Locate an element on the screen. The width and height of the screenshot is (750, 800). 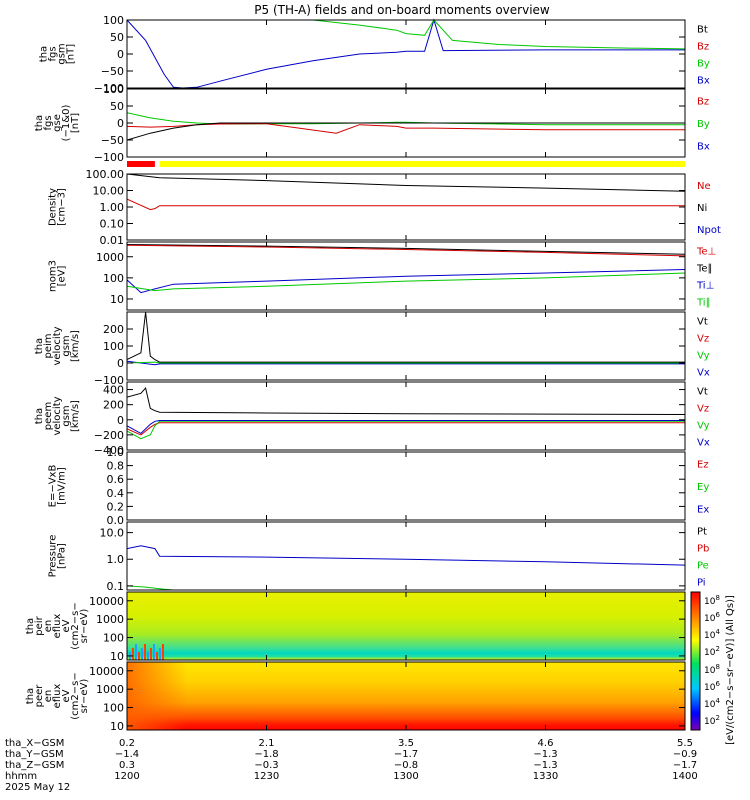
time-row-value: 1400 is located at coordinates (684, 776).